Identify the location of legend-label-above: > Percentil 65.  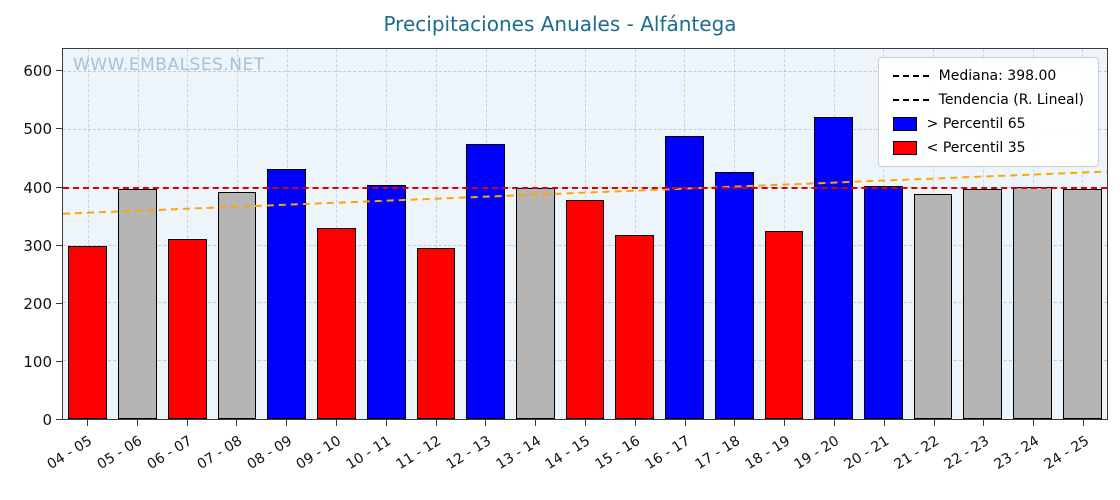
(976, 124).